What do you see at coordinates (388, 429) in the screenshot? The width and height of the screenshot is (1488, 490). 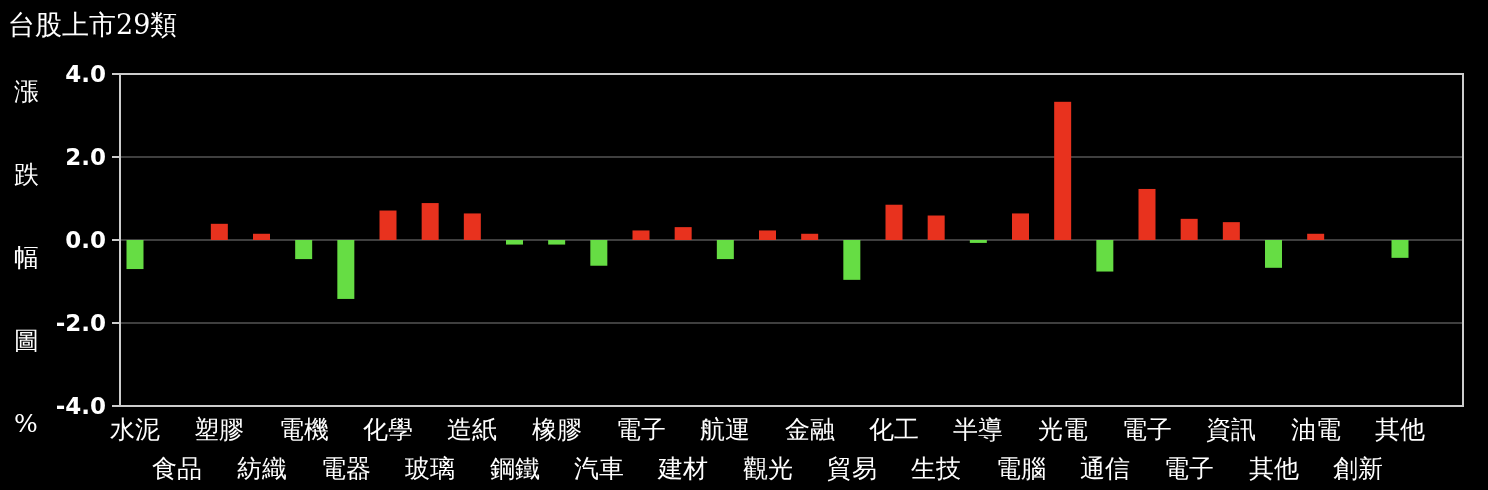 I see `x-tick-label: 化學` at bounding box center [388, 429].